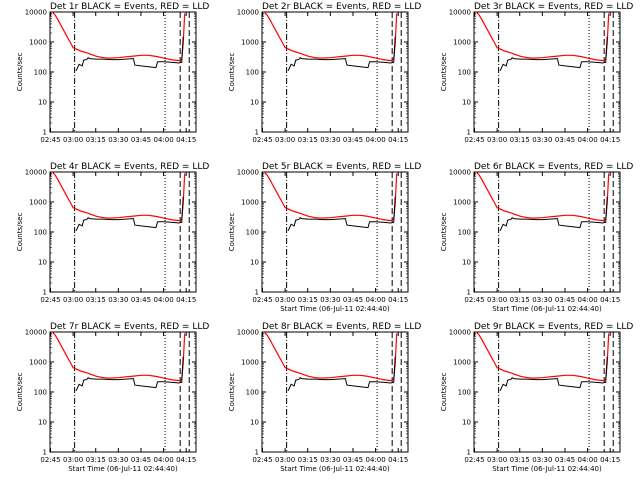  I want to click on panel-title: Det 9r BLACK = Events, RED = LLD, so click(553, 327).